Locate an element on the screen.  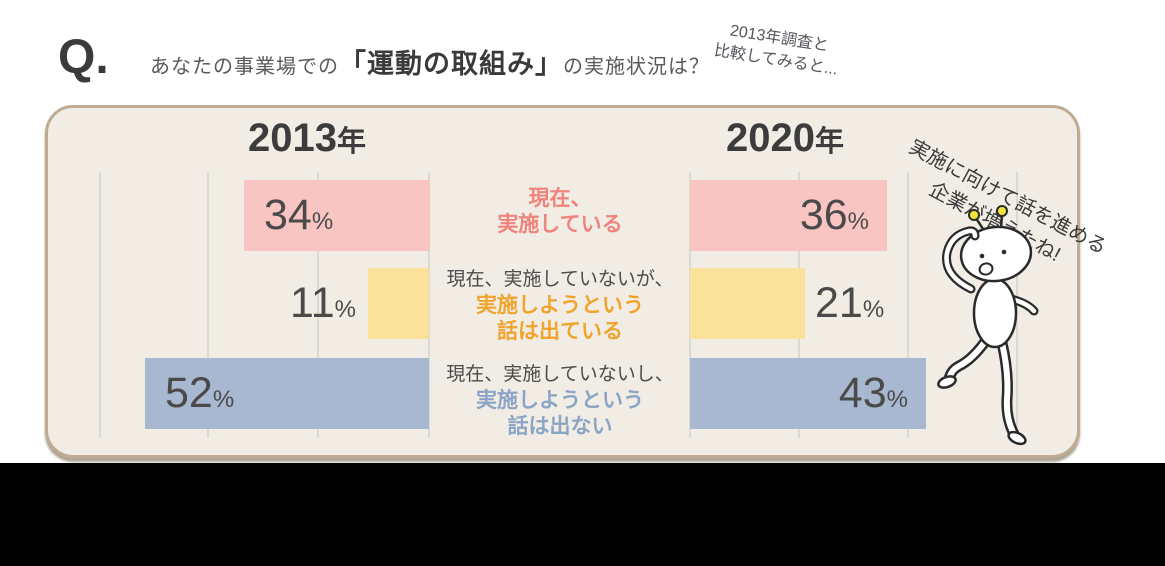
year-2013-number: 2013 is located at coordinates (292, 138).